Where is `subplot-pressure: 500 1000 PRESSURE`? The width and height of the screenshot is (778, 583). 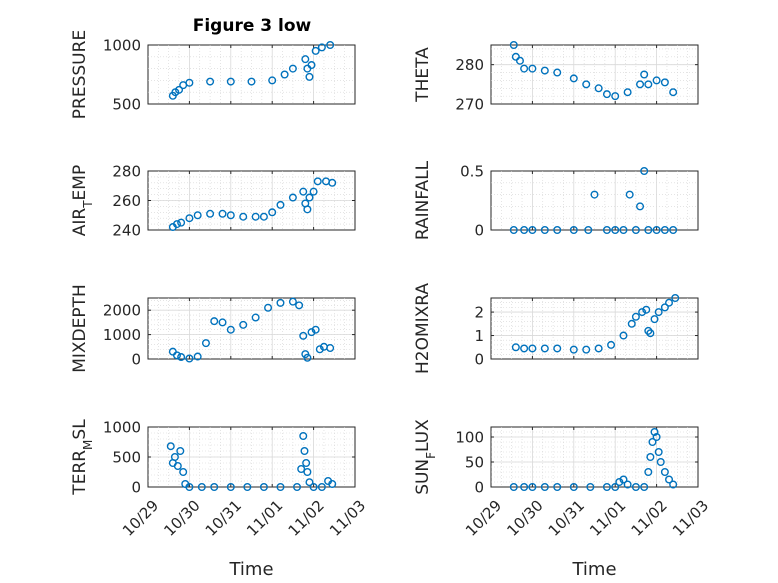 subplot-pressure: 500 1000 PRESSURE is located at coordinates (213, 74).